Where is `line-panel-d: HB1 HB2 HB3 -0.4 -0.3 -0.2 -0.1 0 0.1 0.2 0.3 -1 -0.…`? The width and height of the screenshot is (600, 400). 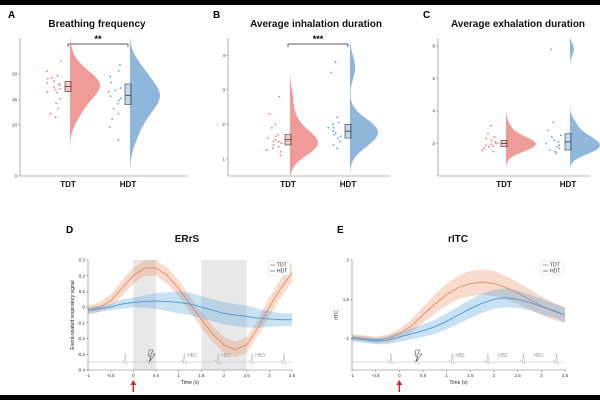
line-panel-d: HB1 HB2 HB3 -0.4 -0.3 -0.2 -0.1 0 0.1 0.2 0.3 -1 -0.… is located at coordinates (183, 325).